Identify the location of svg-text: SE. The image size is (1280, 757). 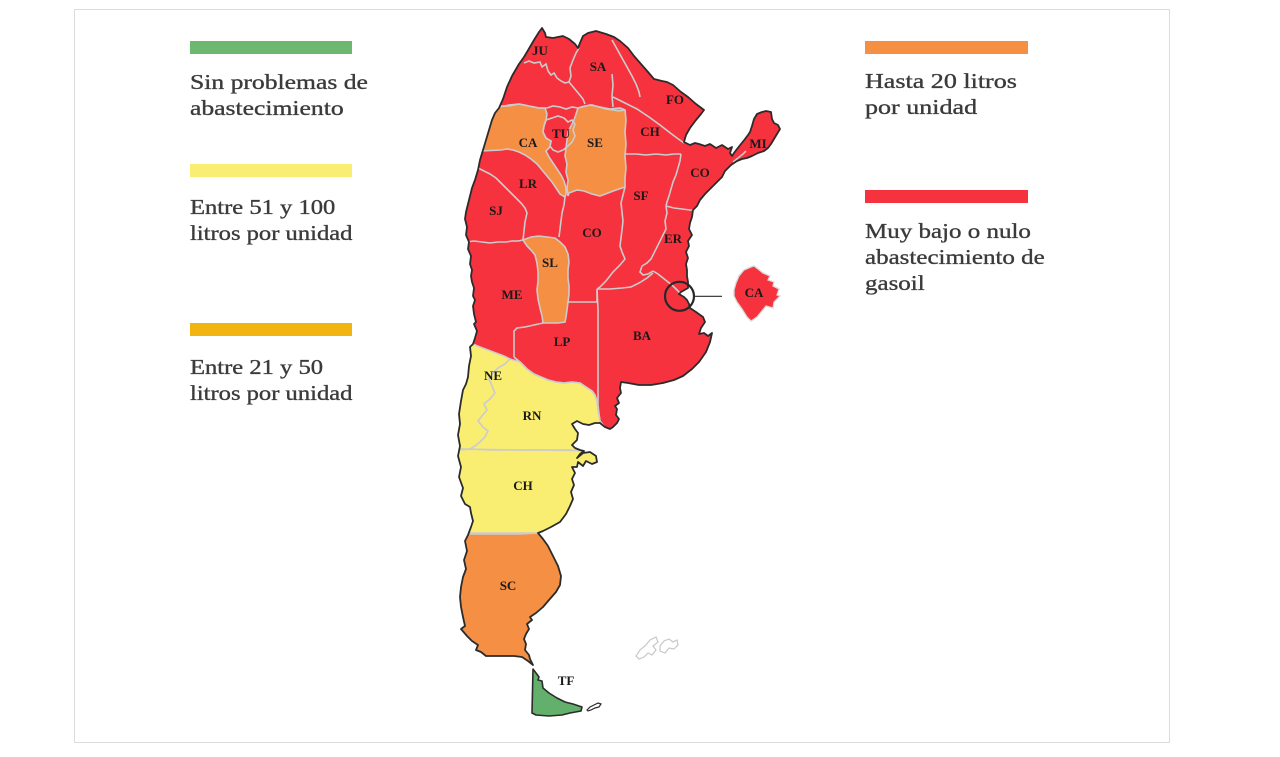
(595, 142).